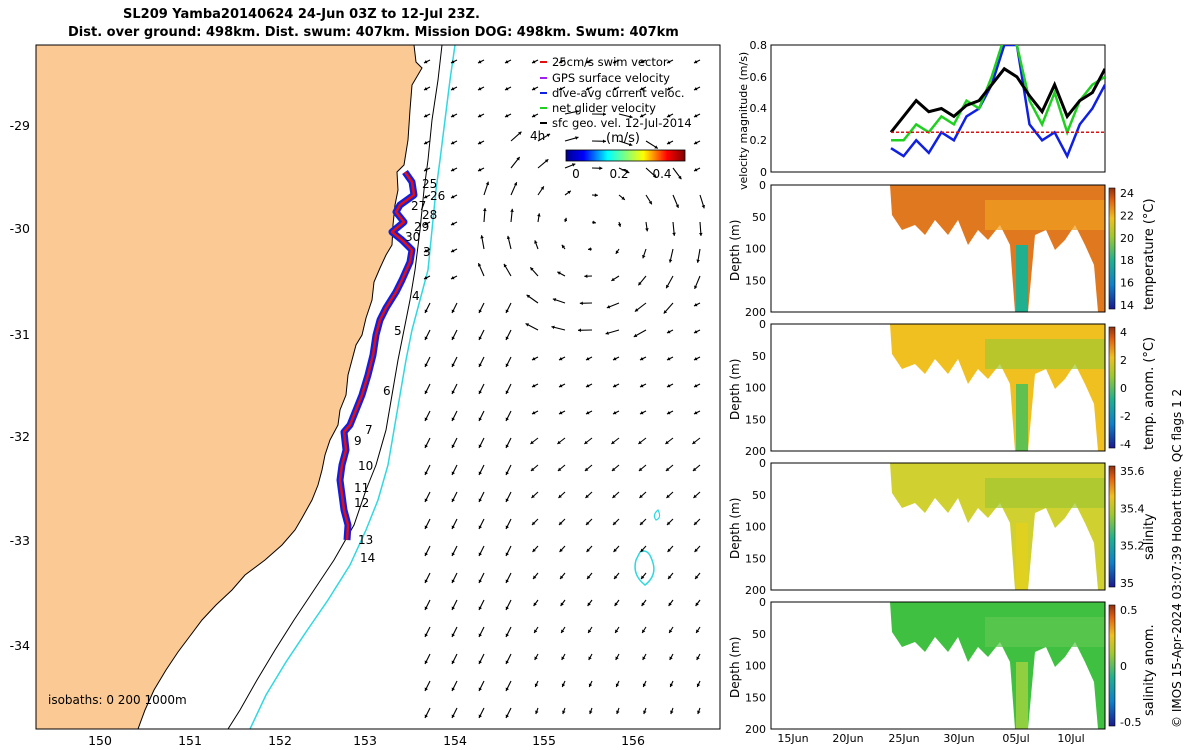 The height and width of the screenshot is (750, 1200). What do you see at coordinates (1149, 254) in the screenshot?
I see `temperature-cbar-label: temperature (°C)` at bounding box center [1149, 254].